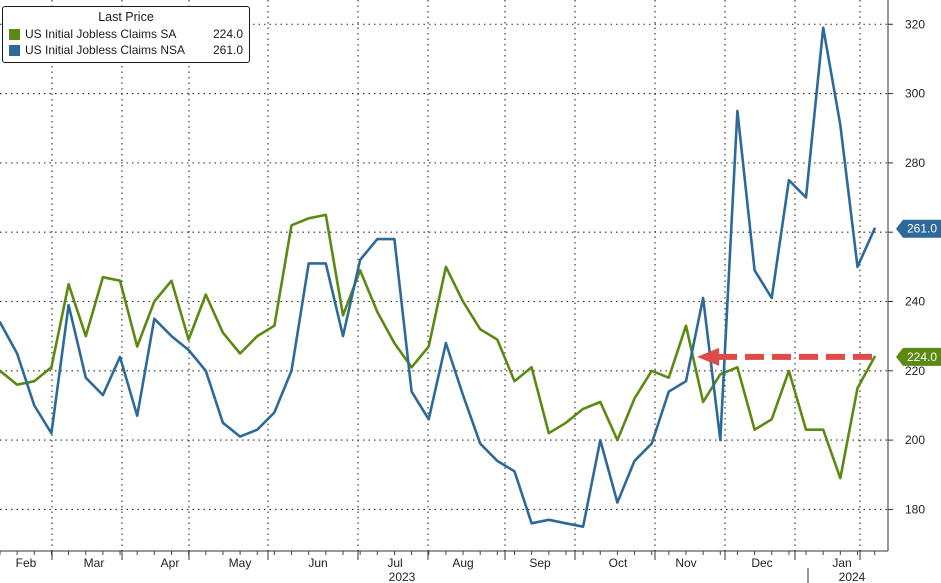  I want to click on x-month-label: Mar, so click(94, 563).